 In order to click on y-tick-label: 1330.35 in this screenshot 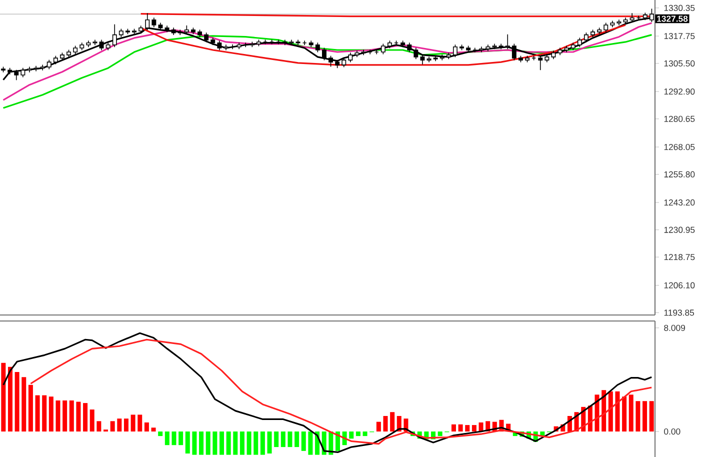, I will do `click(679, 7)`.